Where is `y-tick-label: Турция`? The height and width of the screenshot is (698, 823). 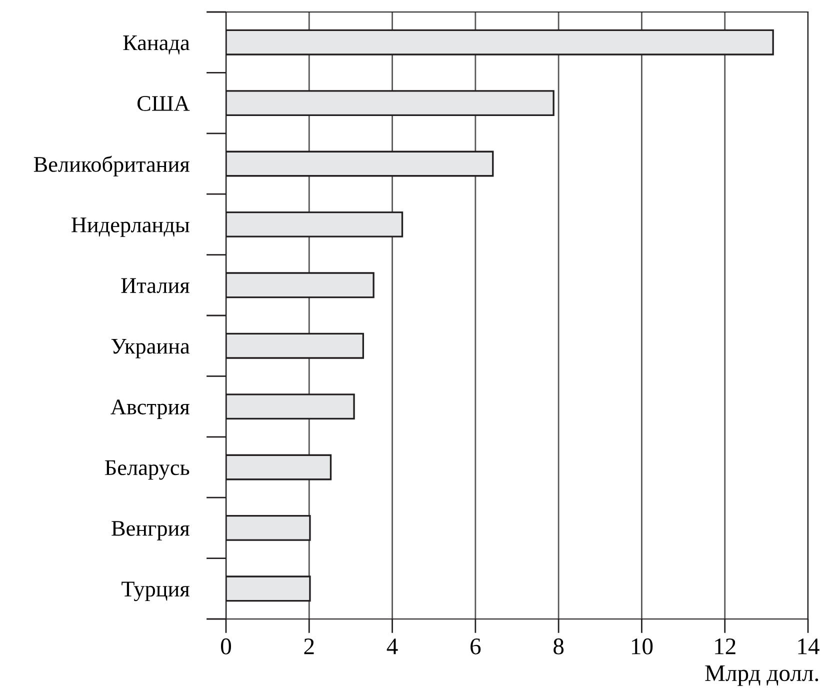
y-tick-label: Турция is located at coordinates (156, 592).